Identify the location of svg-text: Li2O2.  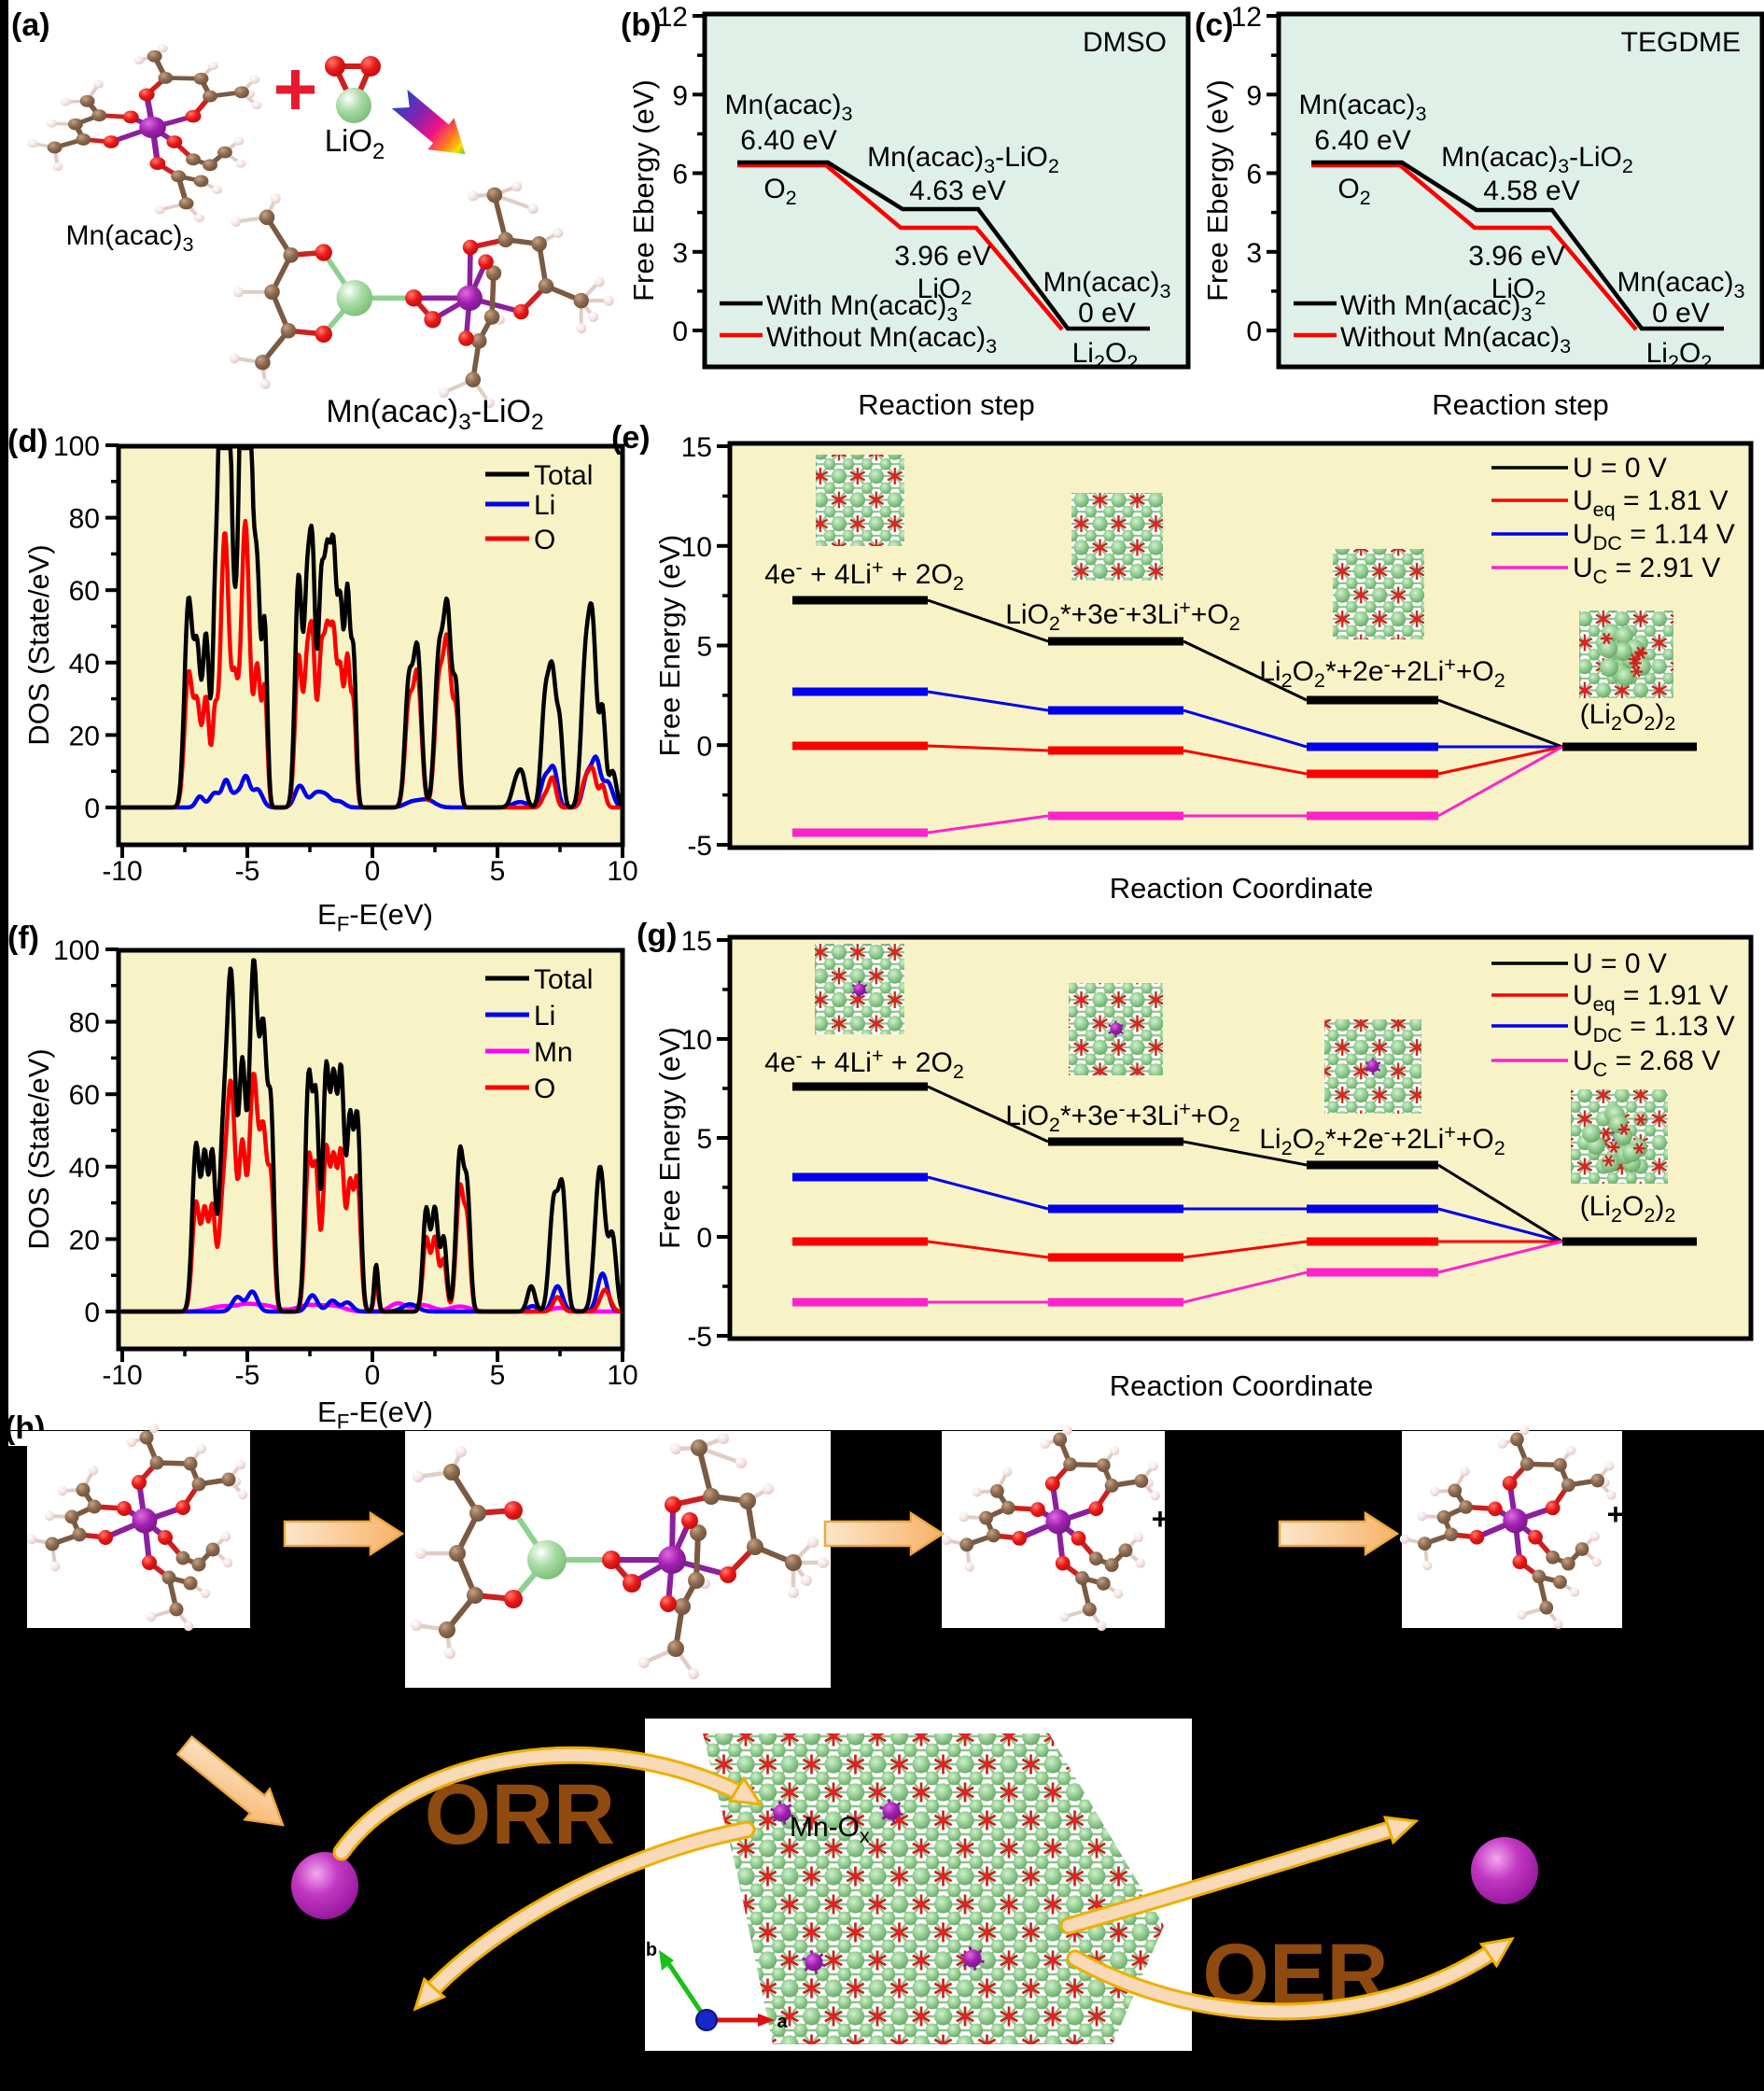
(1679, 355).